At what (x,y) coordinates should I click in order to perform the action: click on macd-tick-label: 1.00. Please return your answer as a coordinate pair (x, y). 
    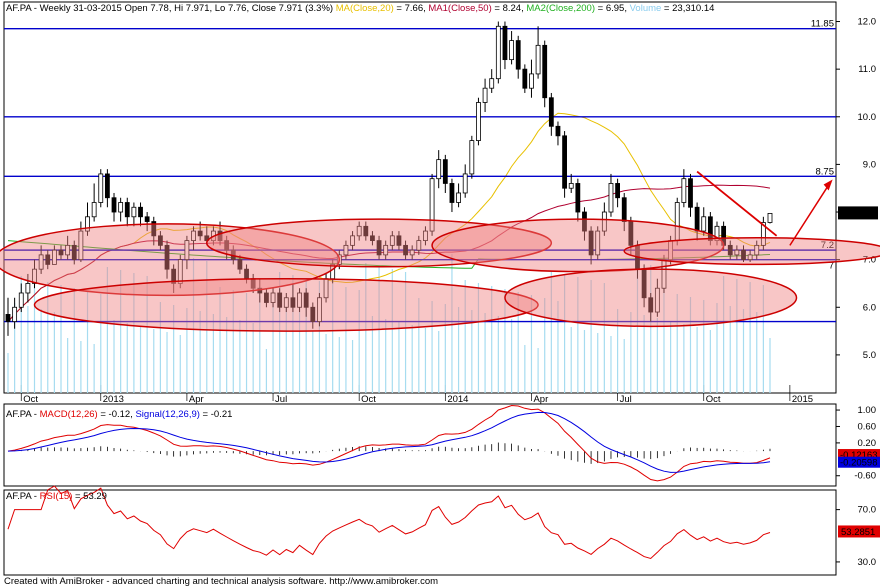
    Looking at the image, I should click on (867, 410).